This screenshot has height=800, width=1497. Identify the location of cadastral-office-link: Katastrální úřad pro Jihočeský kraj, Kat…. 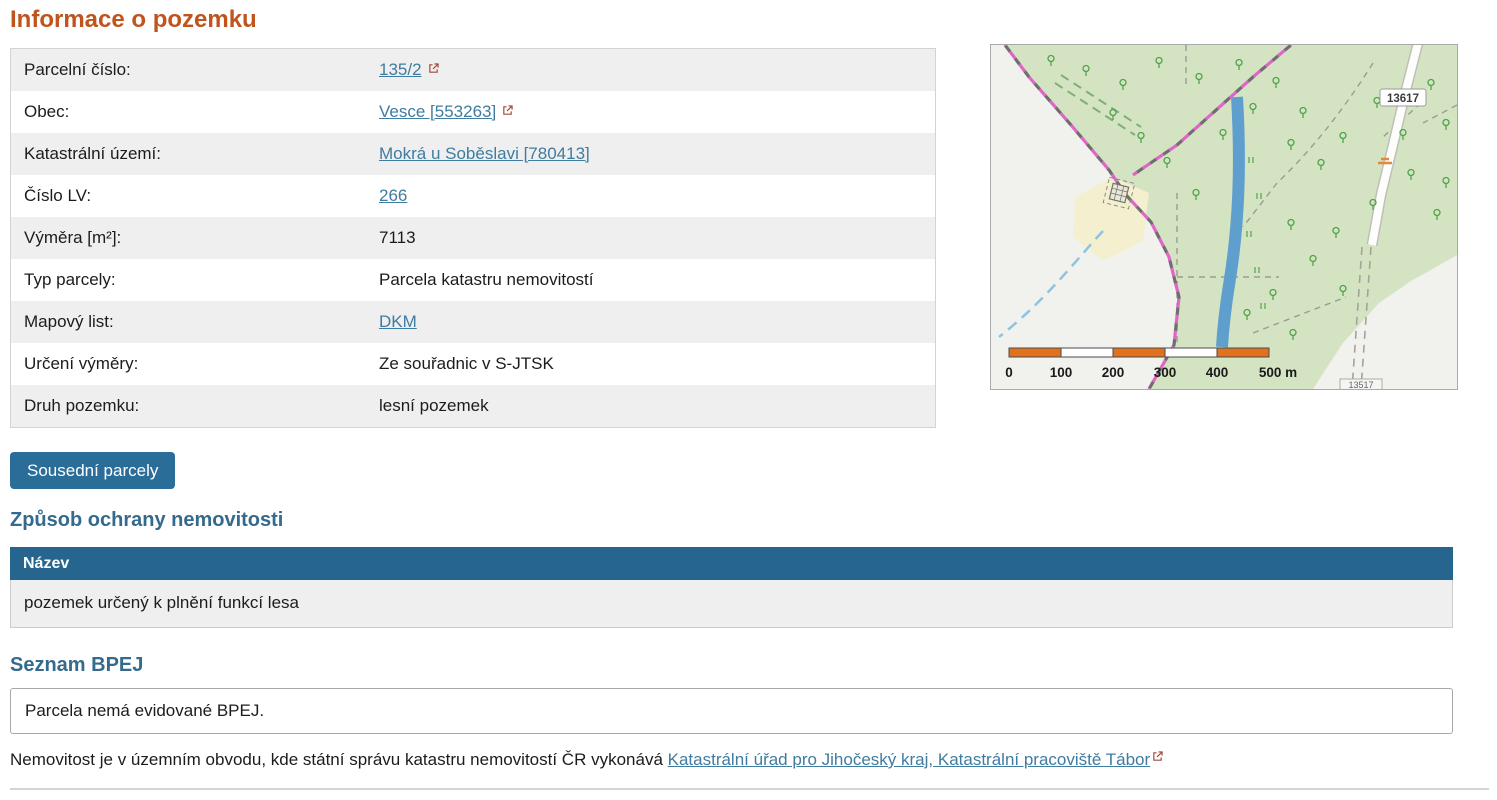
(909, 759).